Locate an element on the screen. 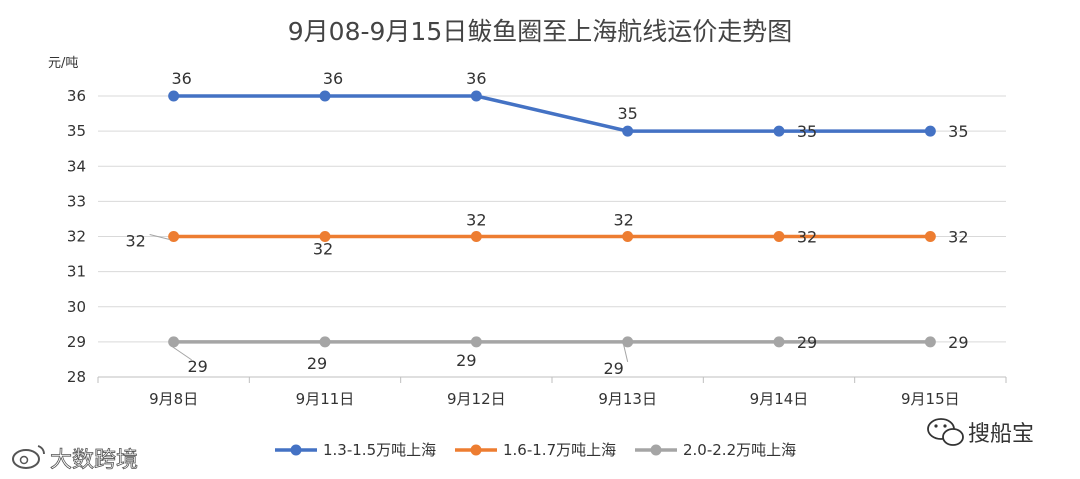 This screenshot has height=479, width=1080. y-axis-label: 元/吨 is located at coordinates (63, 63).